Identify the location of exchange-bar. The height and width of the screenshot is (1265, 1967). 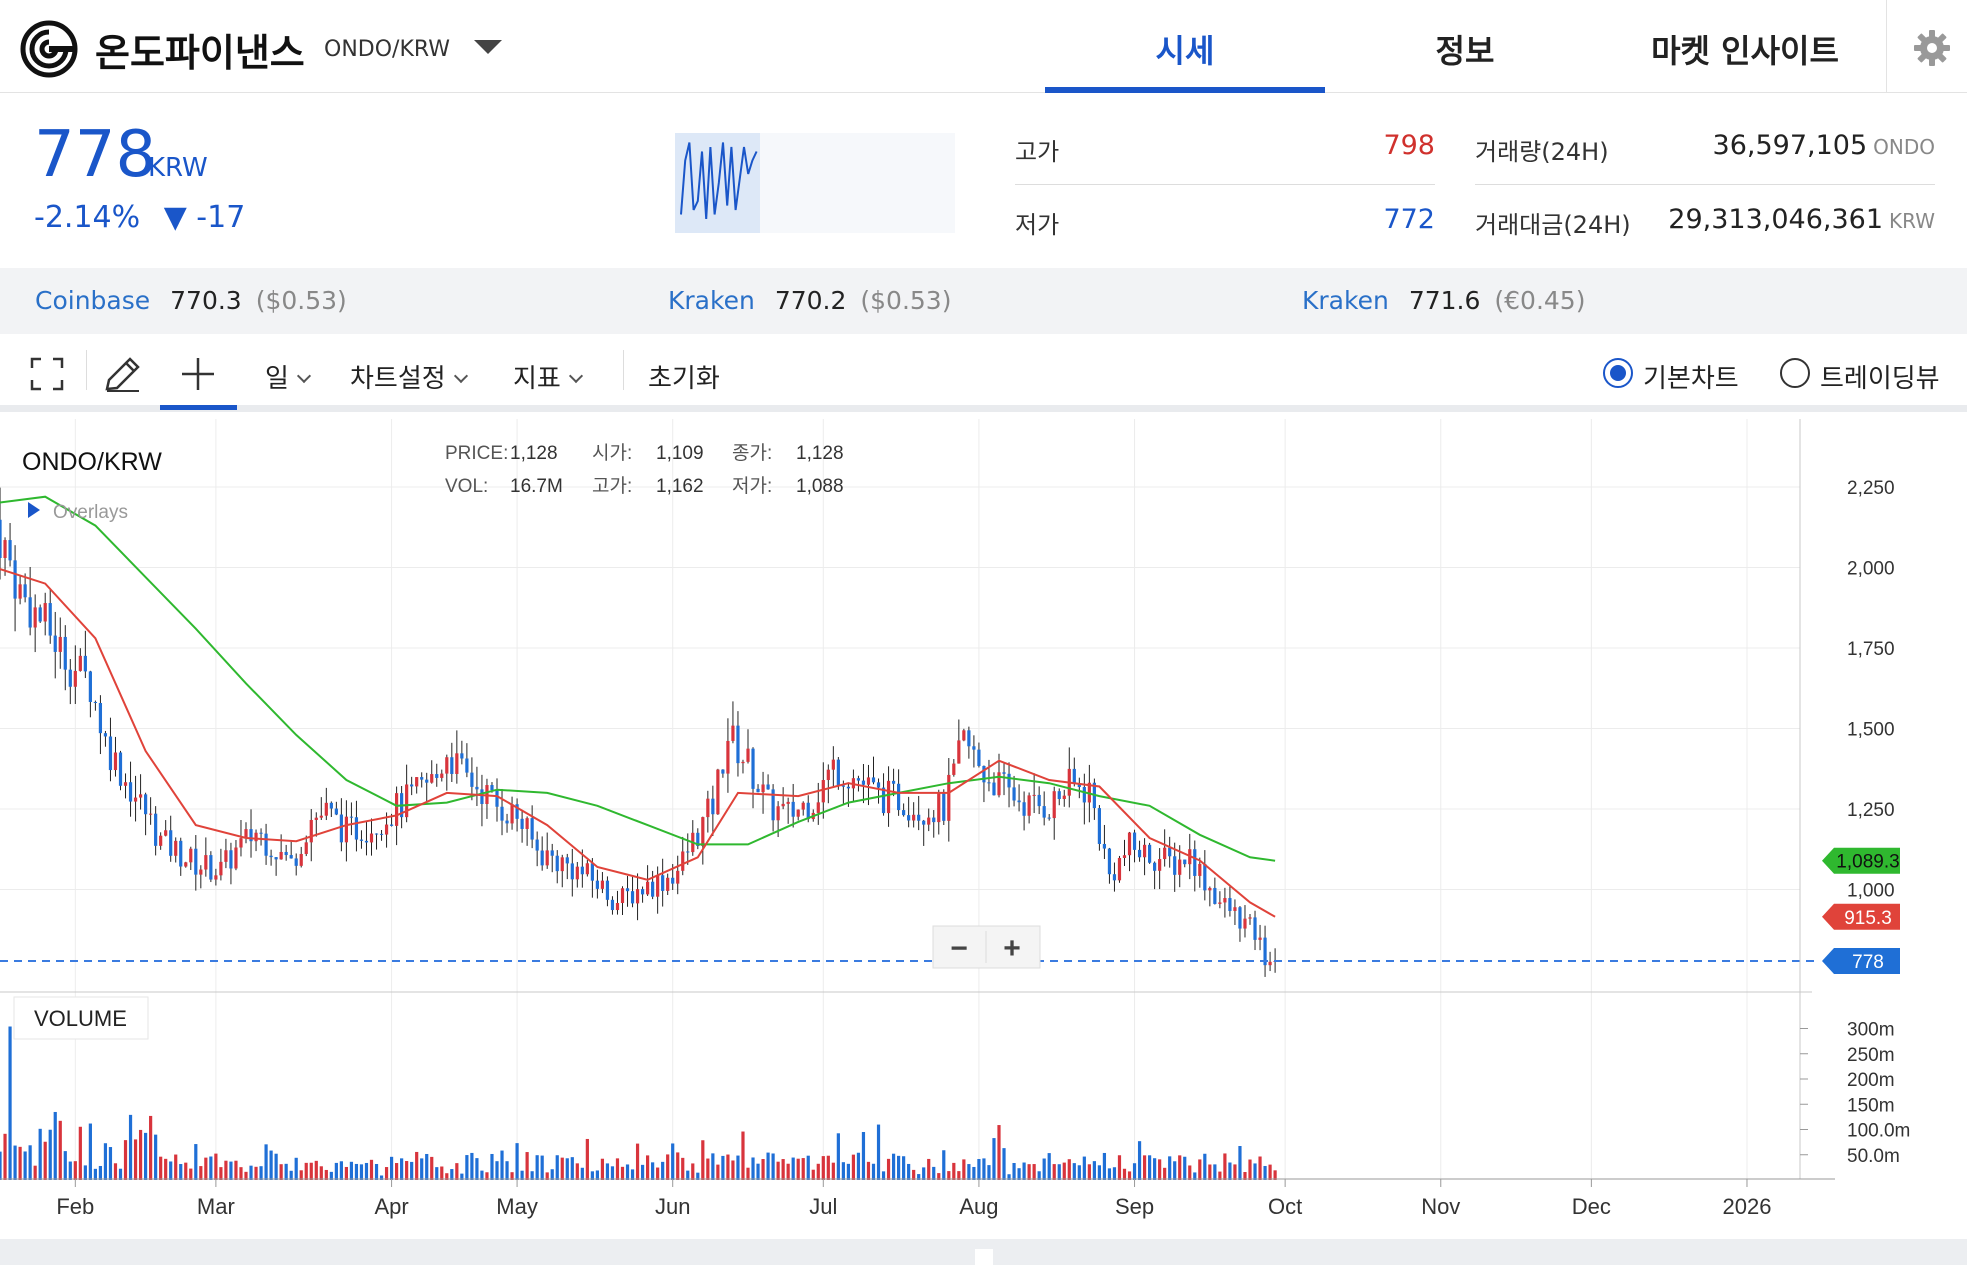
(983, 301).